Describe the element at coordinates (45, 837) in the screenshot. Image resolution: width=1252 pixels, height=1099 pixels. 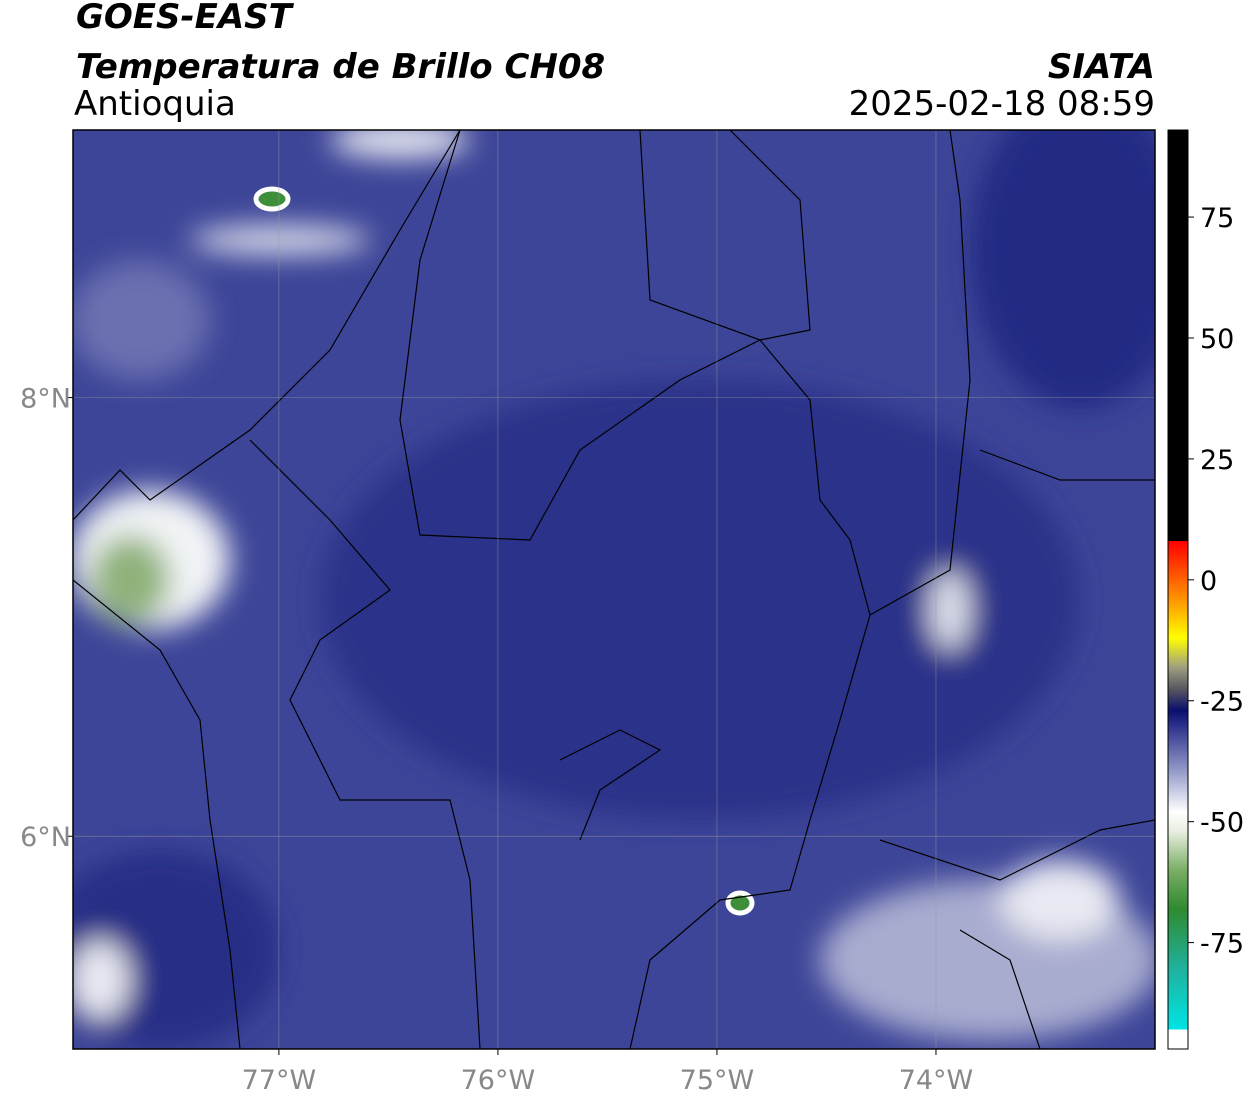
I see `y-tick-label: 6°N` at that location.